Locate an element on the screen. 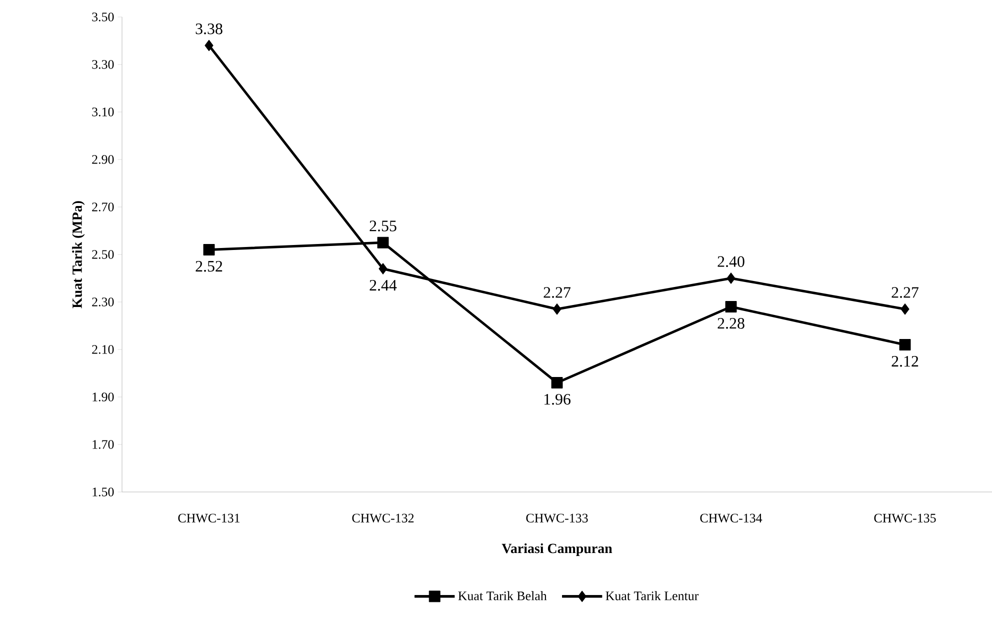 This screenshot has width=992, height=632. x-axis-title: Variasi Campuran is located at coordinates (557, 549).